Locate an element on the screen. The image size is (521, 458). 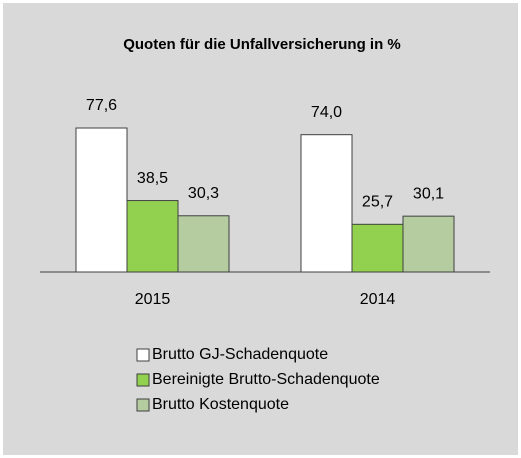
chart-title: Quoten für die Unfallversicherung in % is located at coordinates (262, 44).